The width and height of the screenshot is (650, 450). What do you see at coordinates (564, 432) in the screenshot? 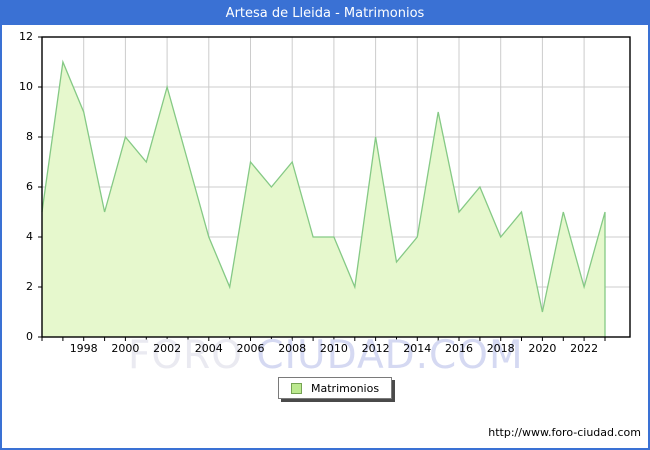
I see `footer-url: http://www.foro-ciudad.com` at bounding box center [564, 432].